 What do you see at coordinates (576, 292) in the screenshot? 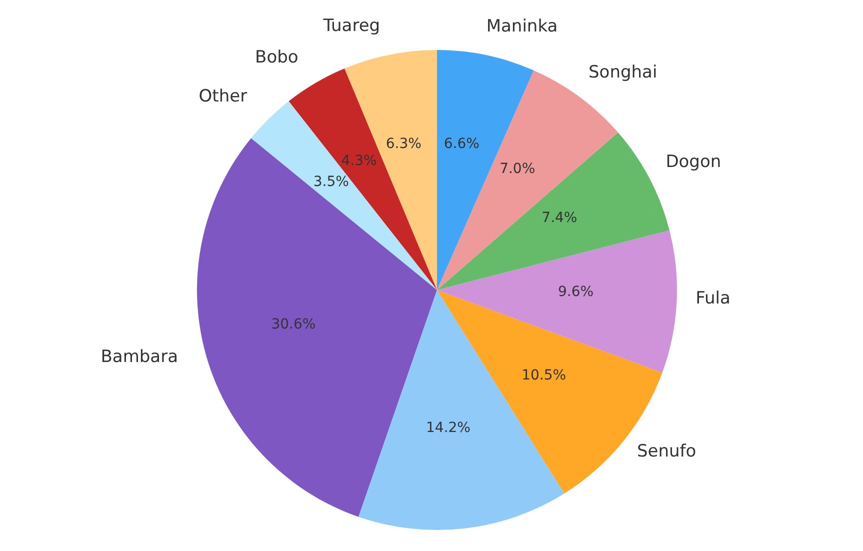
I see `data-label: 9.6%` at bounding box center [576, 292].